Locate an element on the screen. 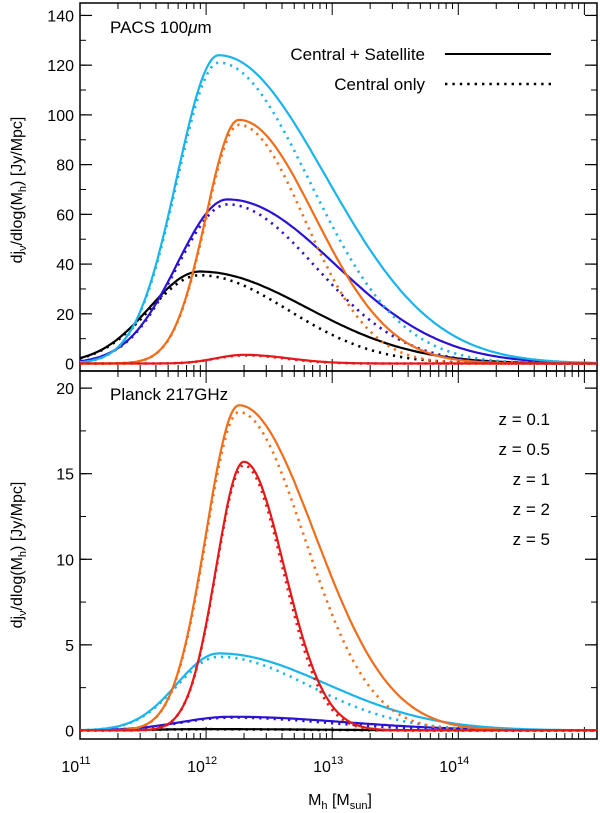  legend-redshift: z = 0.1 z = 0.5 z = 1 z = 2 z = 5 is located at coordinates (524, 479).